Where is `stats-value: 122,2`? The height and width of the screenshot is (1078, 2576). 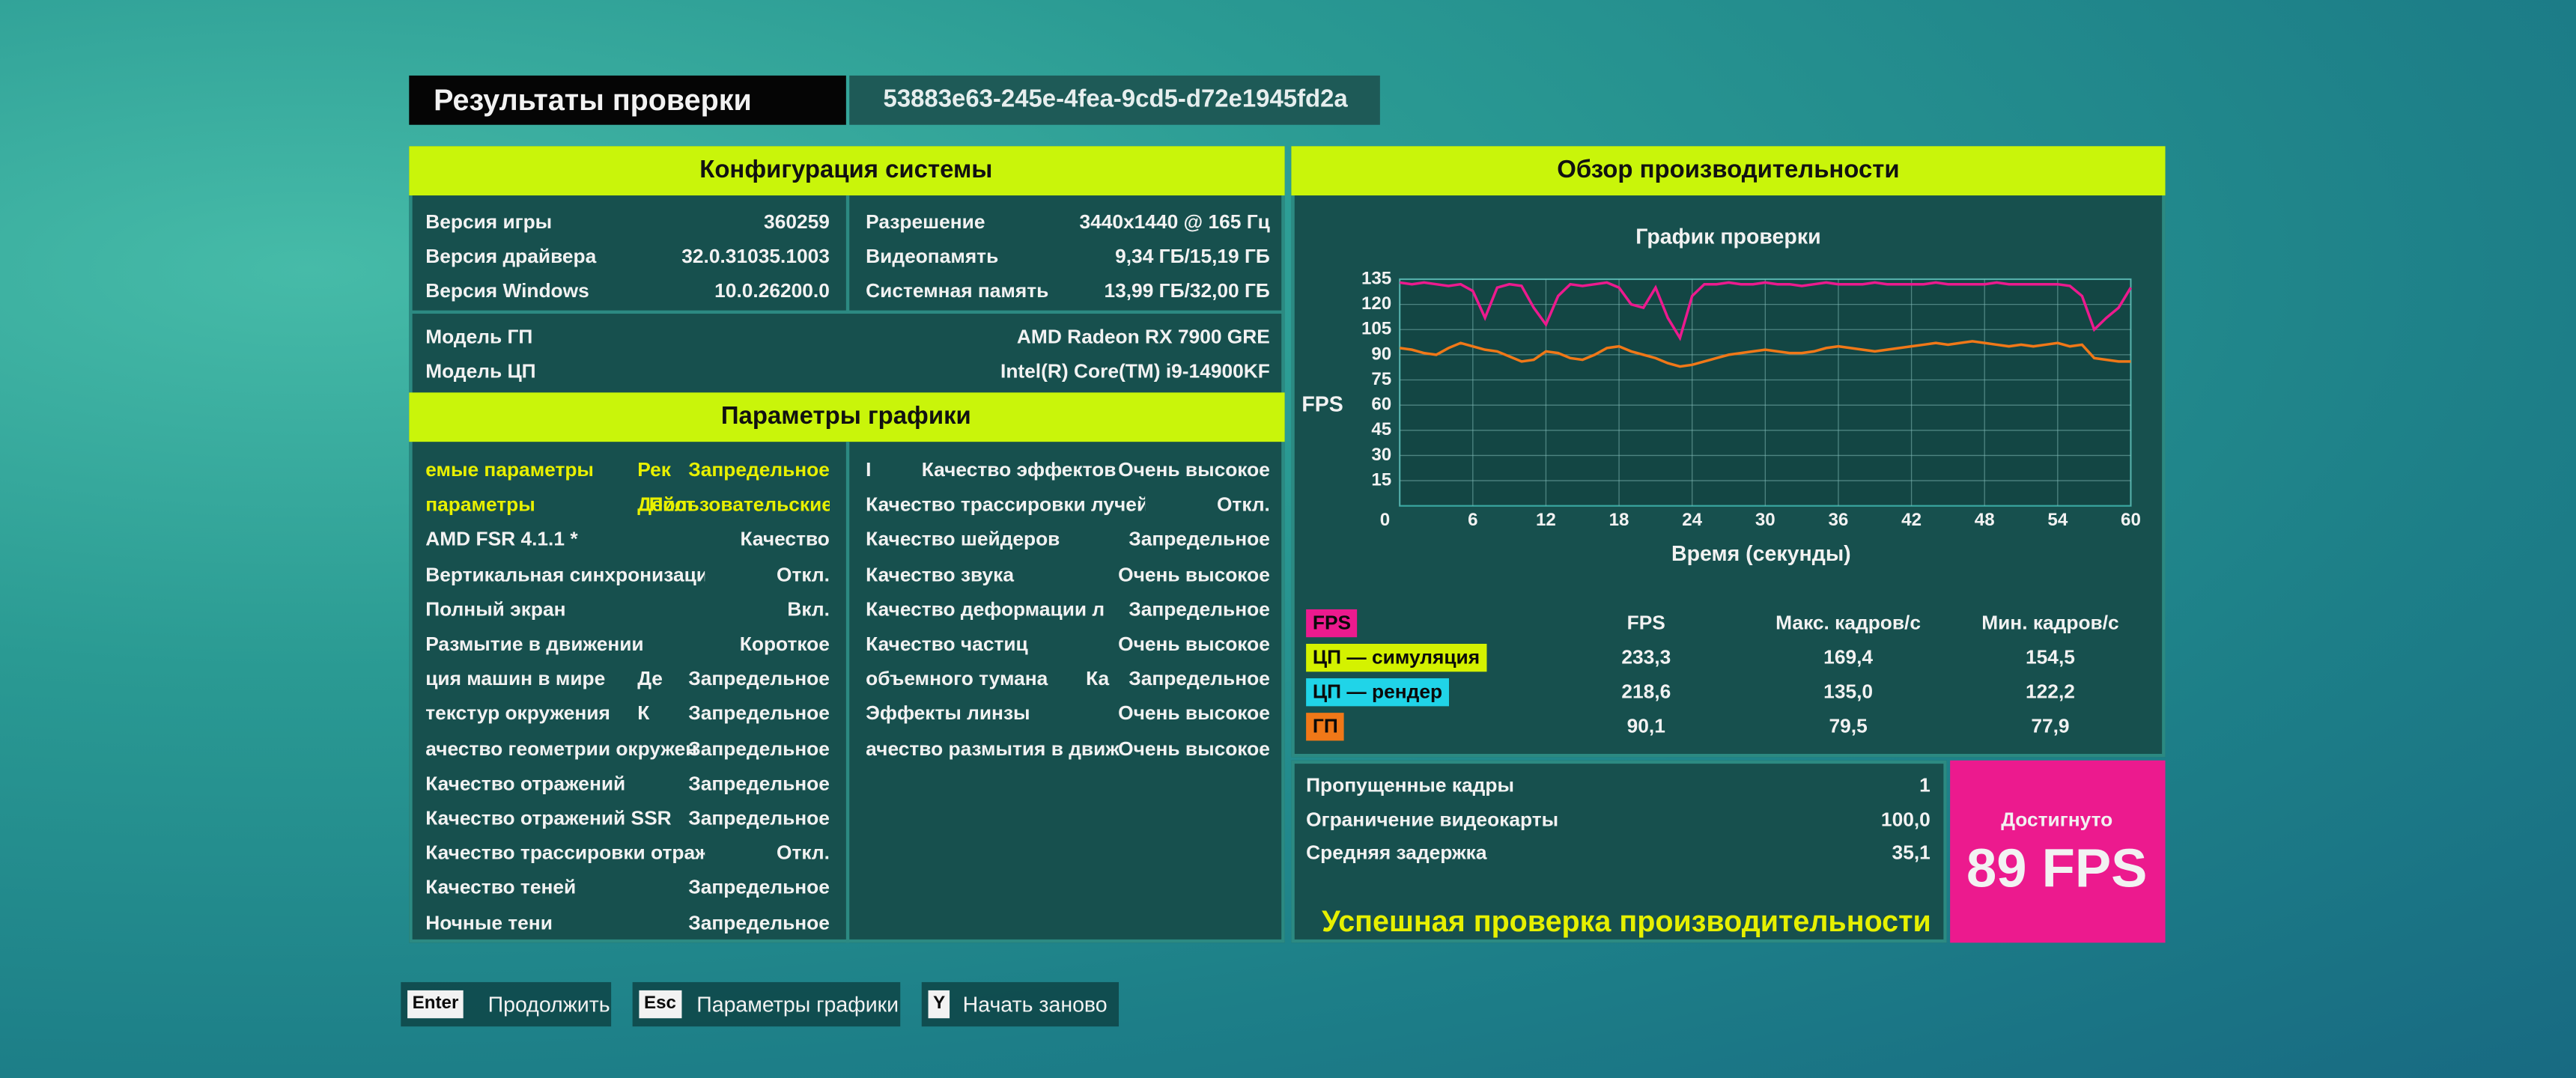
stats-value: 122,2 is located at coordinates (2050, 691).